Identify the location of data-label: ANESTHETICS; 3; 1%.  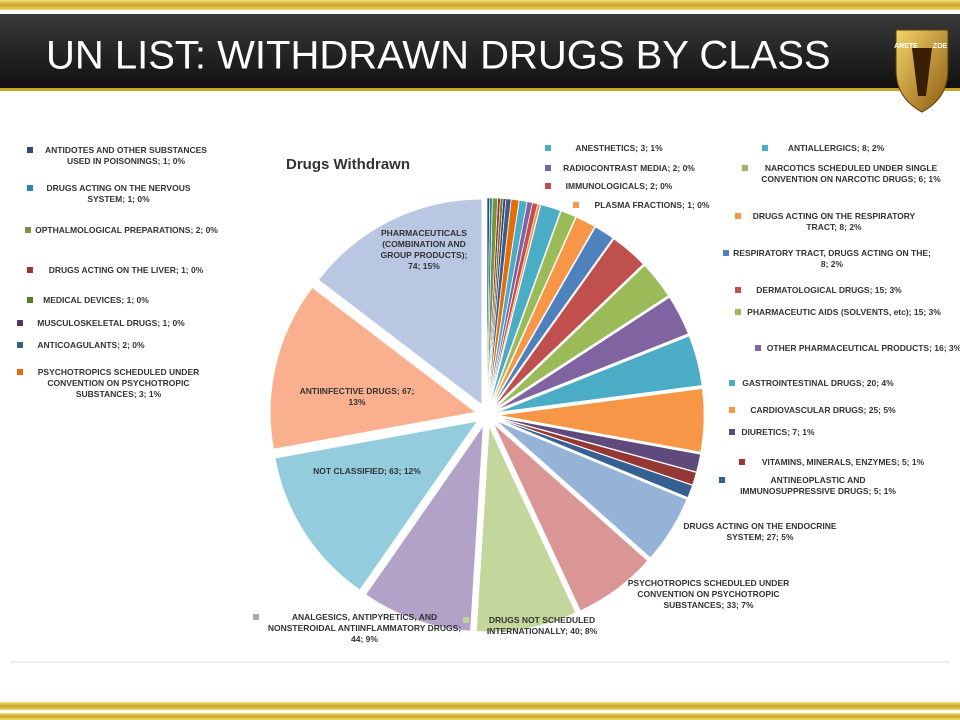
(619, 148).